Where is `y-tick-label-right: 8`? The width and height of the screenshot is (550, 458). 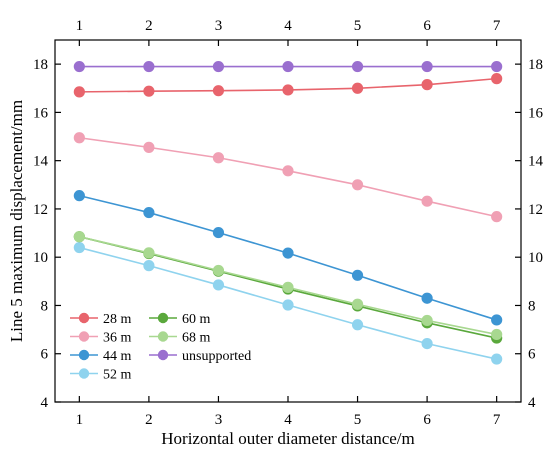 y-tick-label-right: 8 is located at coordinates (532, 306).